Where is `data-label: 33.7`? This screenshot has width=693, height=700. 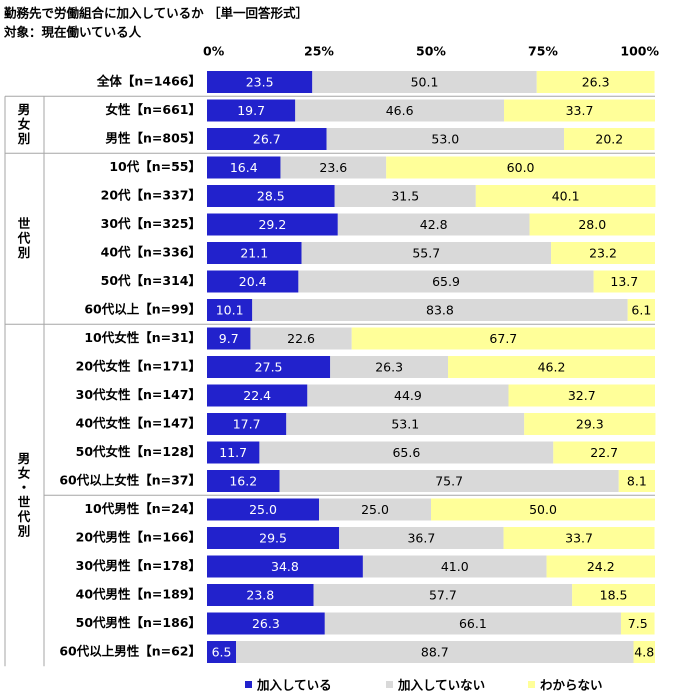
data-label: 33.7 is located at coordinates (579, 538).